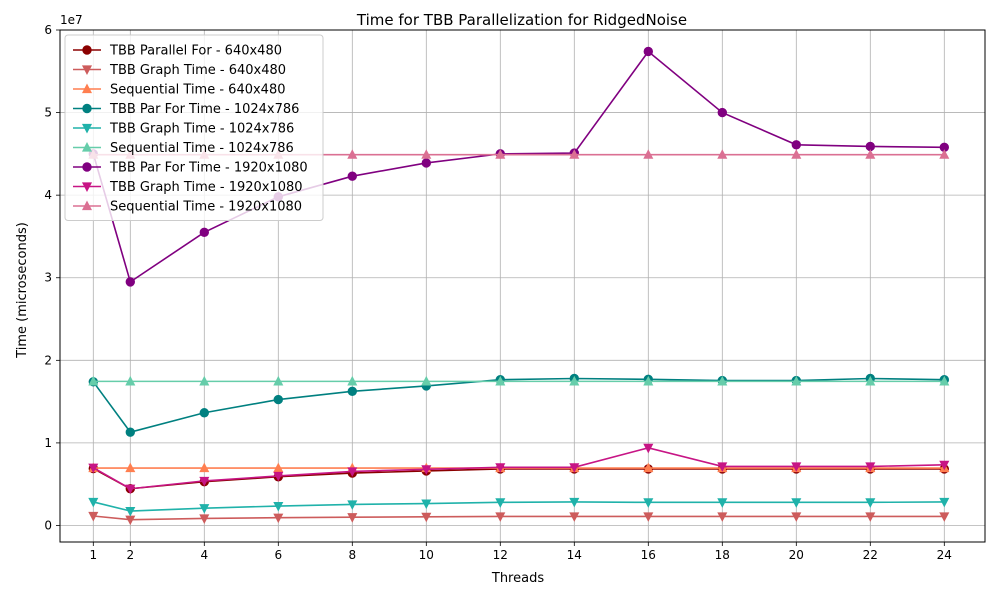  I want to click on y-tick-label: 6, so click(48, 30).